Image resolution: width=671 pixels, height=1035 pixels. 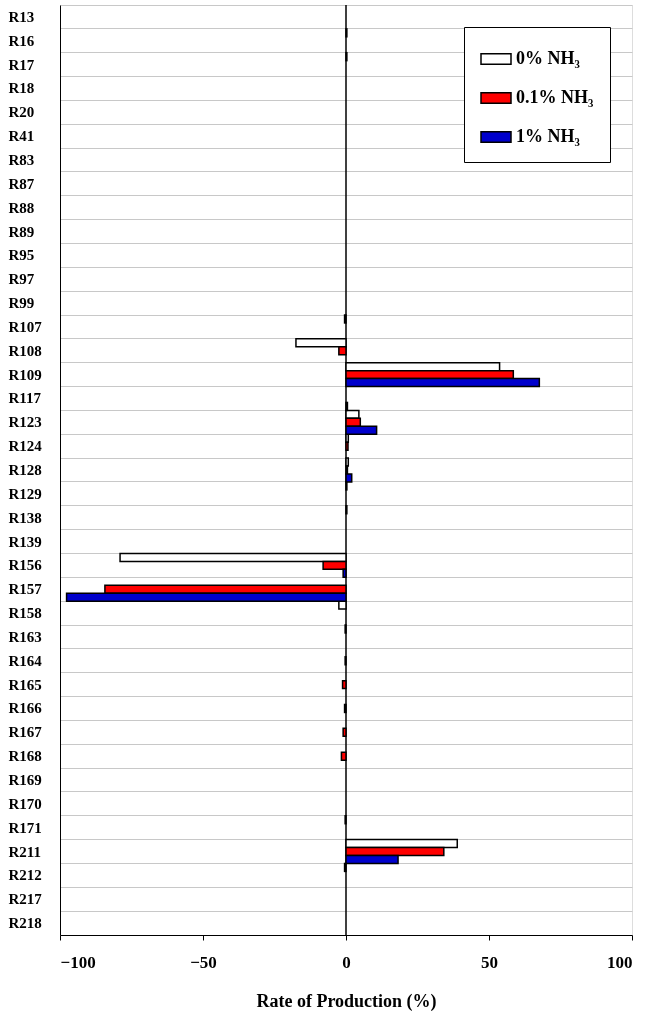 I want to click on x-tick-label: −50, so click(x=203, y=962).